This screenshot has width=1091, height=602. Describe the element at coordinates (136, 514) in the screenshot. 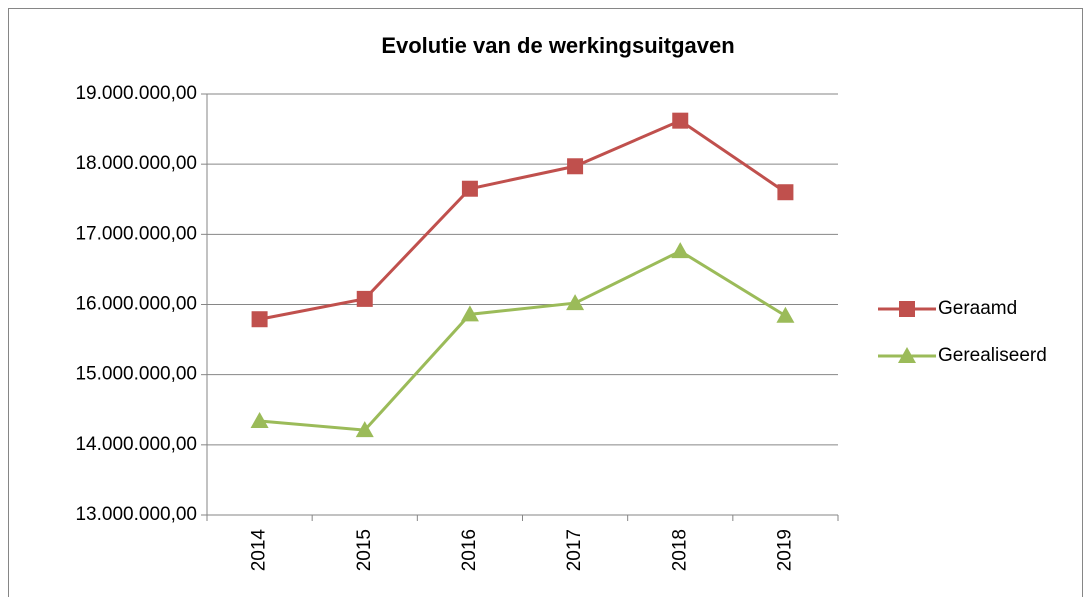

I see `y-tick-label: 13.000.000,00` at that location.